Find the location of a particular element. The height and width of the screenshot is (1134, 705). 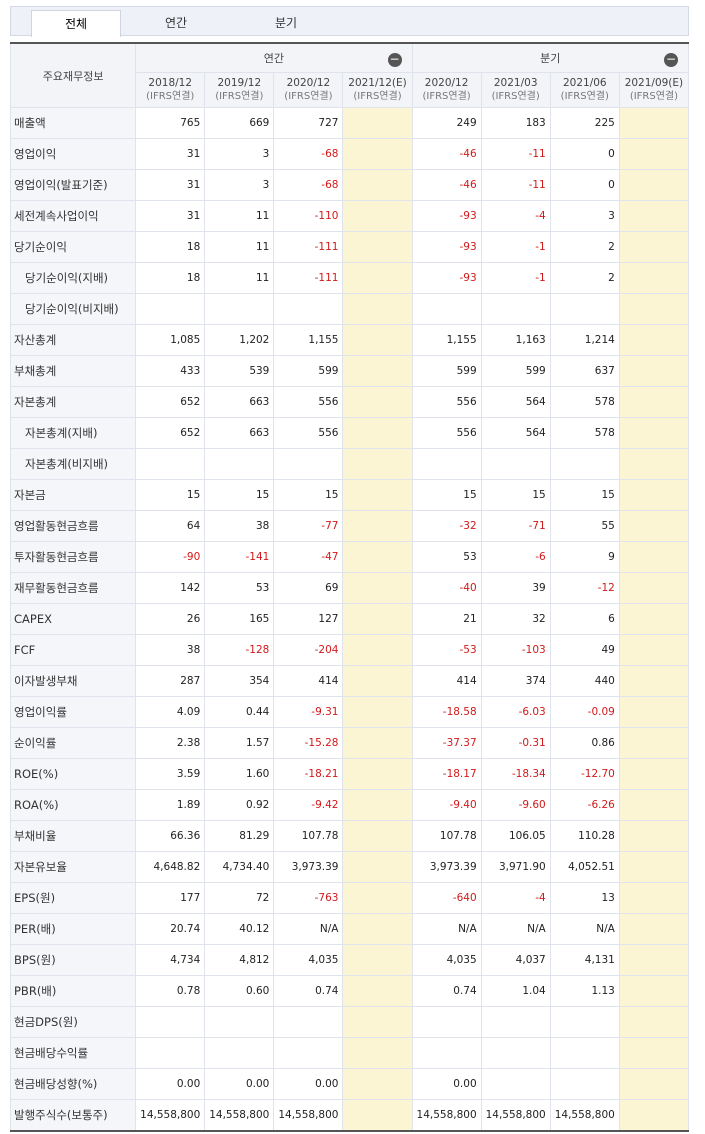

table-cell: 4,035 is located at coordinates (446, 960).